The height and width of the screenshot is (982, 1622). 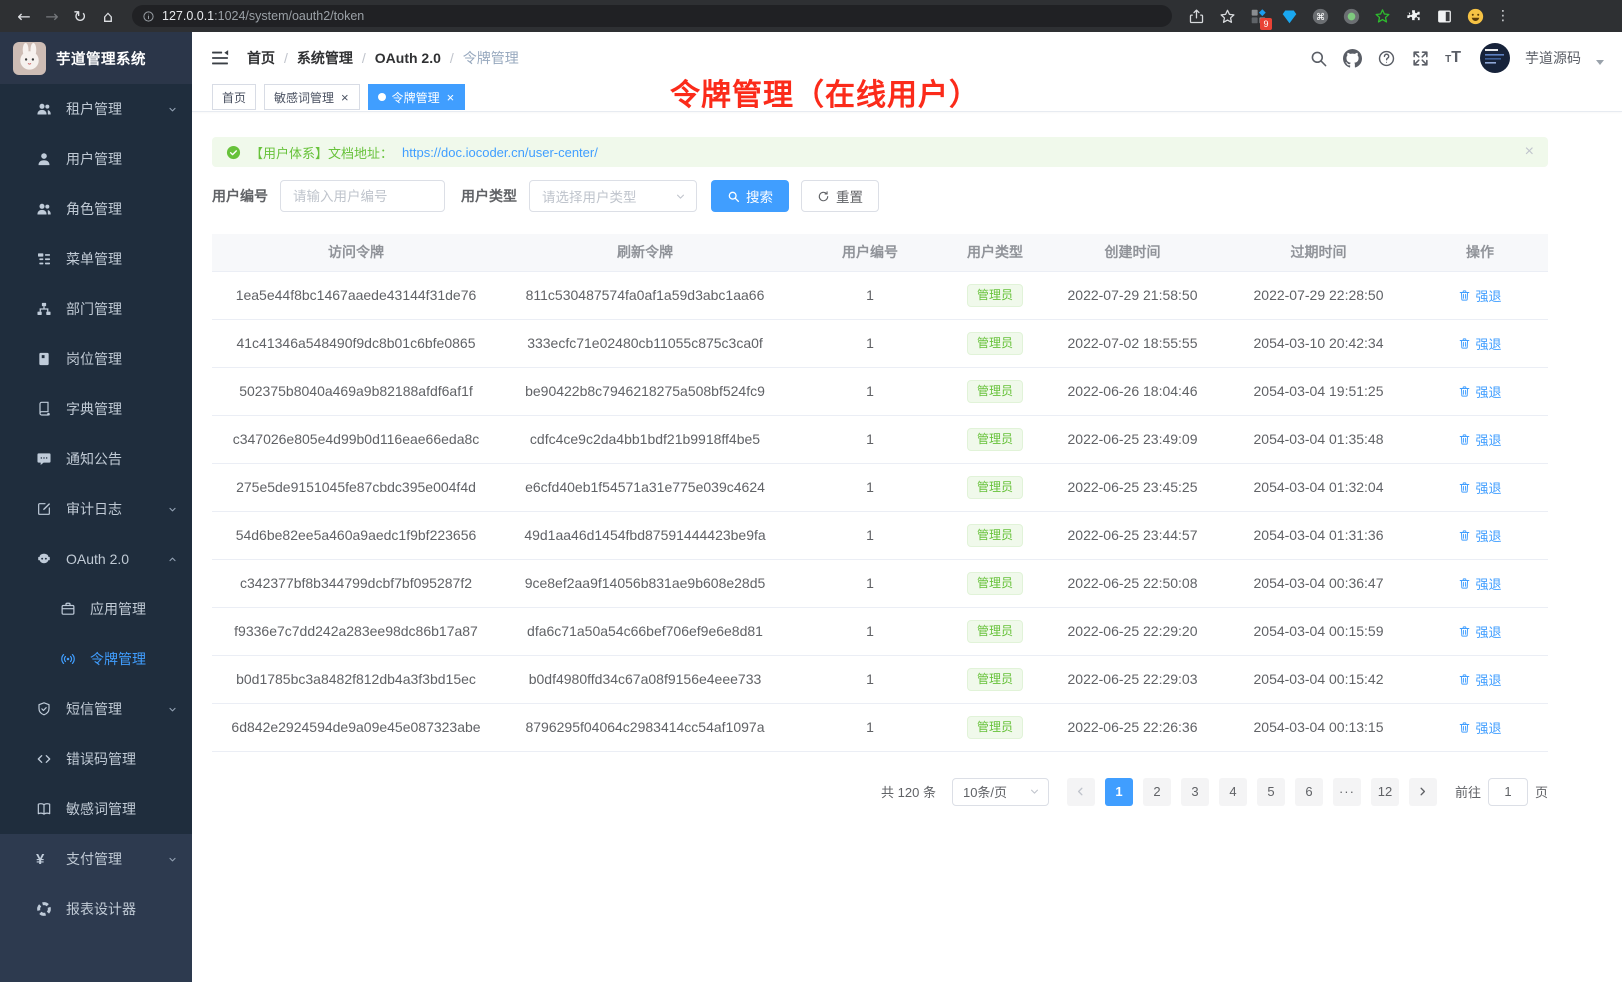 I want to click on address-bar: 127.0.0.1:1024/system/oauth2/token, so click(x=652, y=16).